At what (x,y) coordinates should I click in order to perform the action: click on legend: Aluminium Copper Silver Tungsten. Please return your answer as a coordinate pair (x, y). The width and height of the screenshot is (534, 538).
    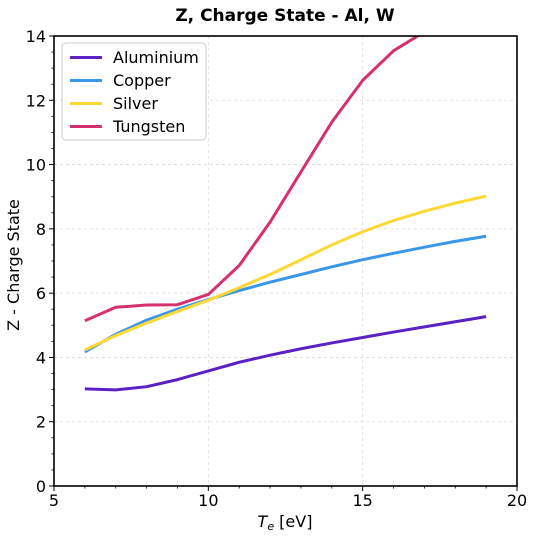
    Looking at the image, I should click on (134, 91).